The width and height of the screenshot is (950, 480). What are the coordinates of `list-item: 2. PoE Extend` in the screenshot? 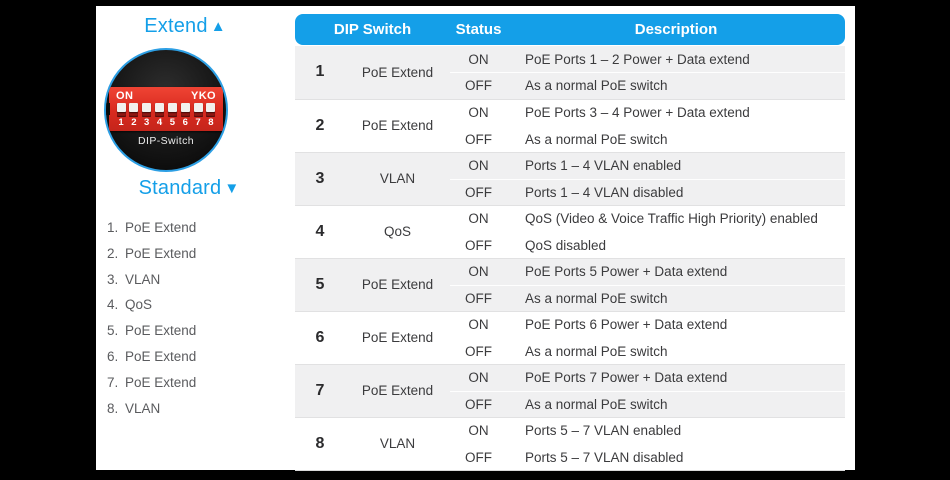 It's located at (151, 253).